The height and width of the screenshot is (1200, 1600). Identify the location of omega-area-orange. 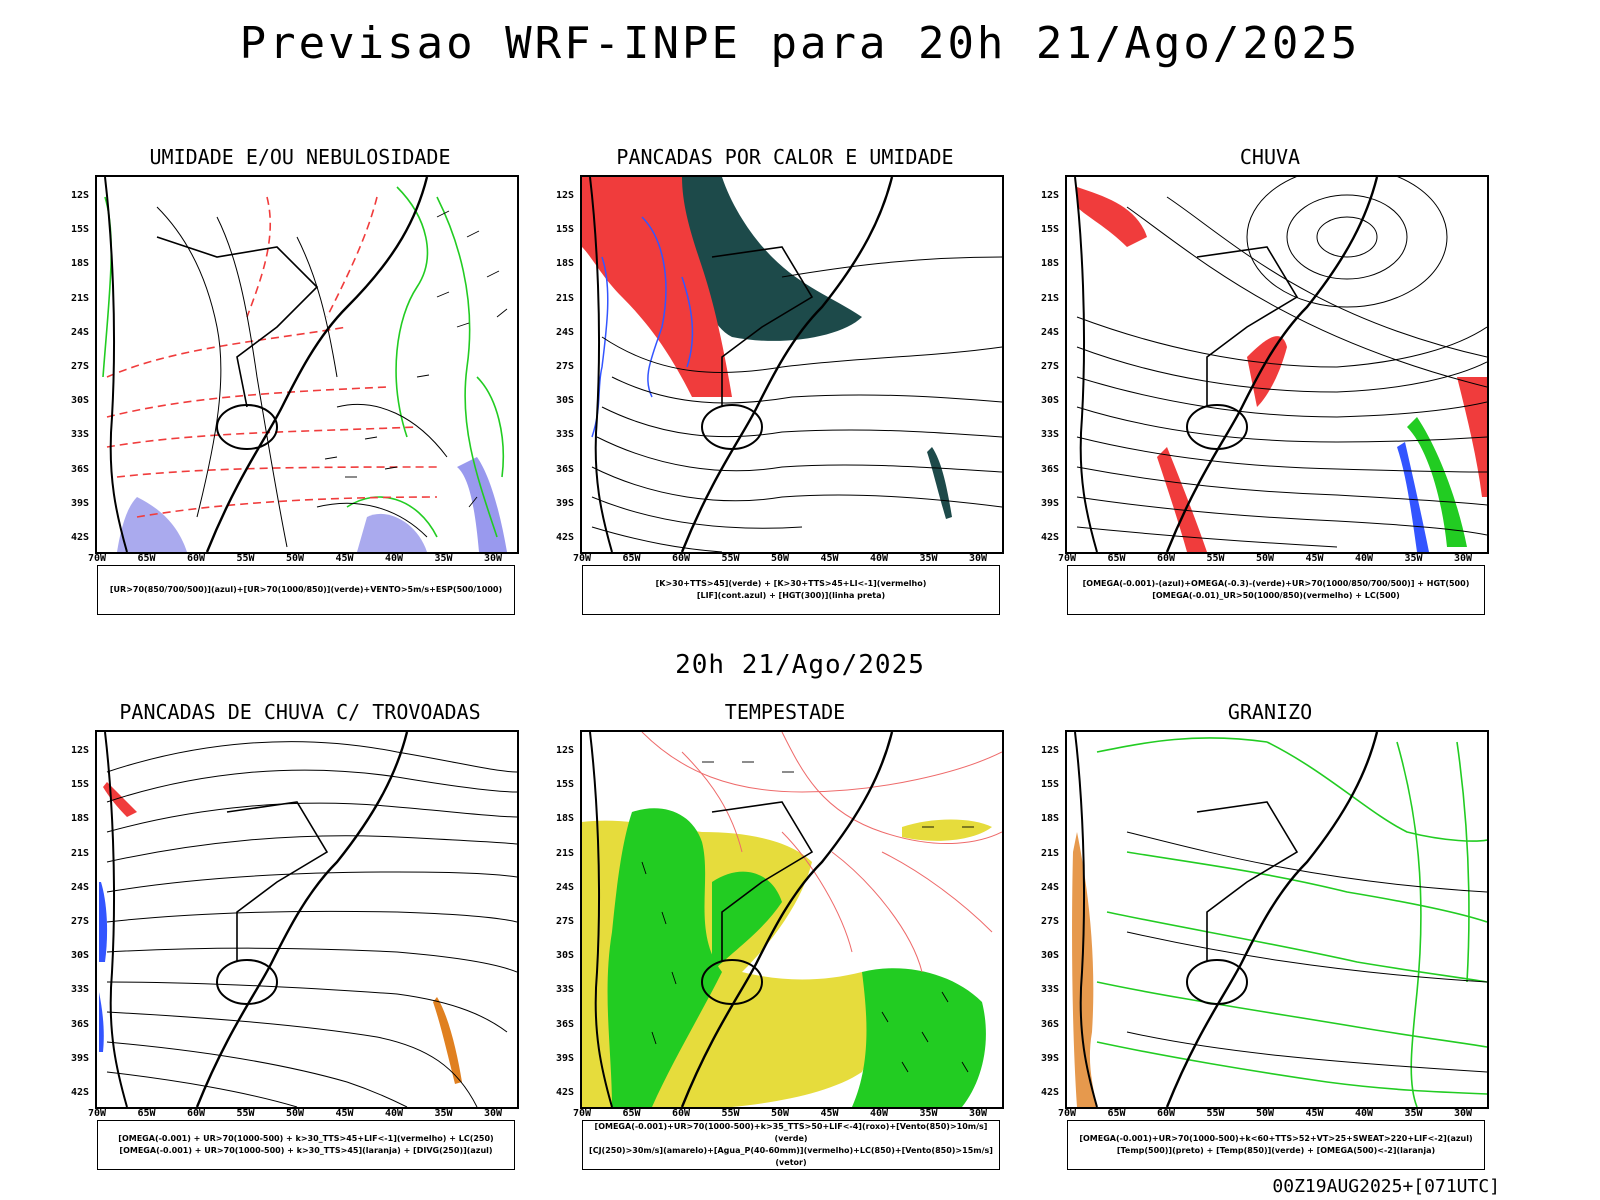
(1084, 969).